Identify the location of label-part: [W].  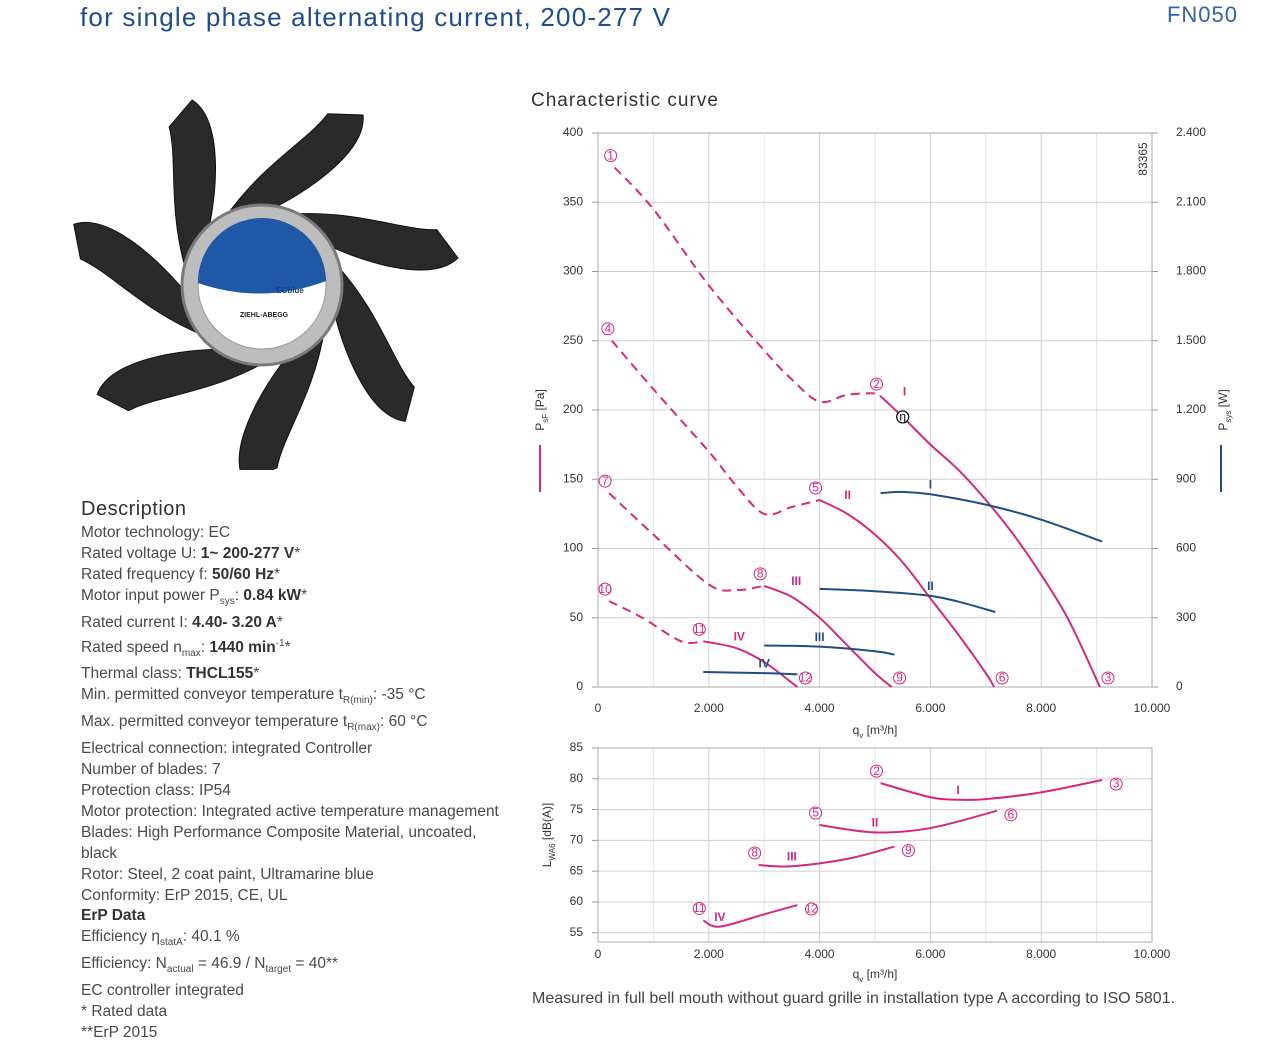
(1223, 399).